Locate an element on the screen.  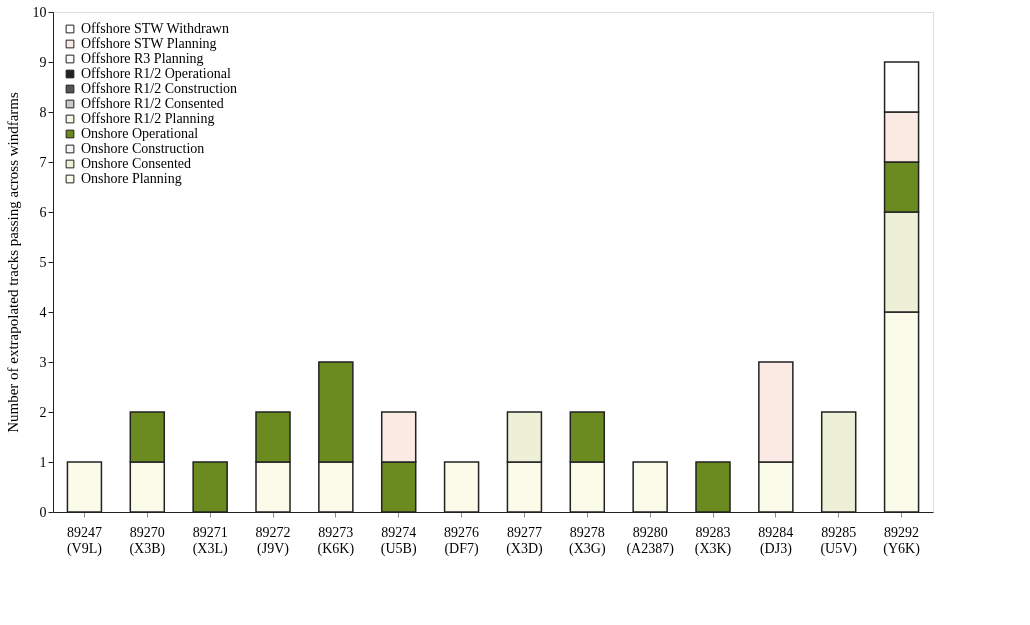
legend-label: Offshore R1/2 Construction is located at coordinates (159, 88).